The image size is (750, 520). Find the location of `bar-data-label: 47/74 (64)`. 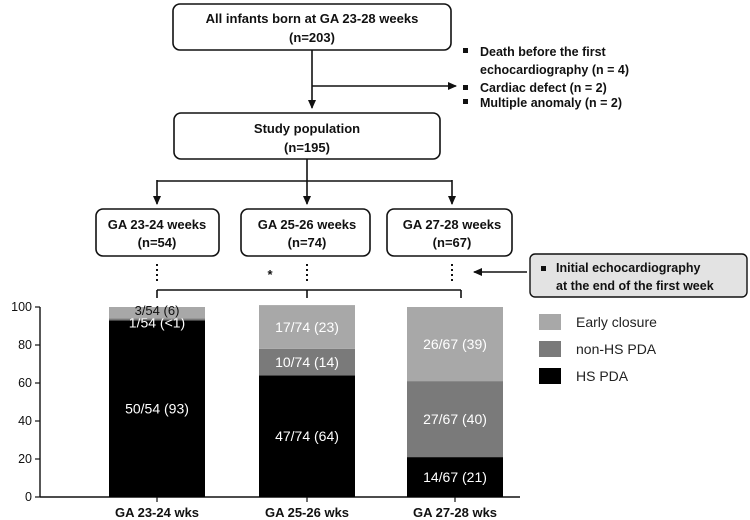

bar-data-label: 47/74 (64) is located at coordinates (307, 436).